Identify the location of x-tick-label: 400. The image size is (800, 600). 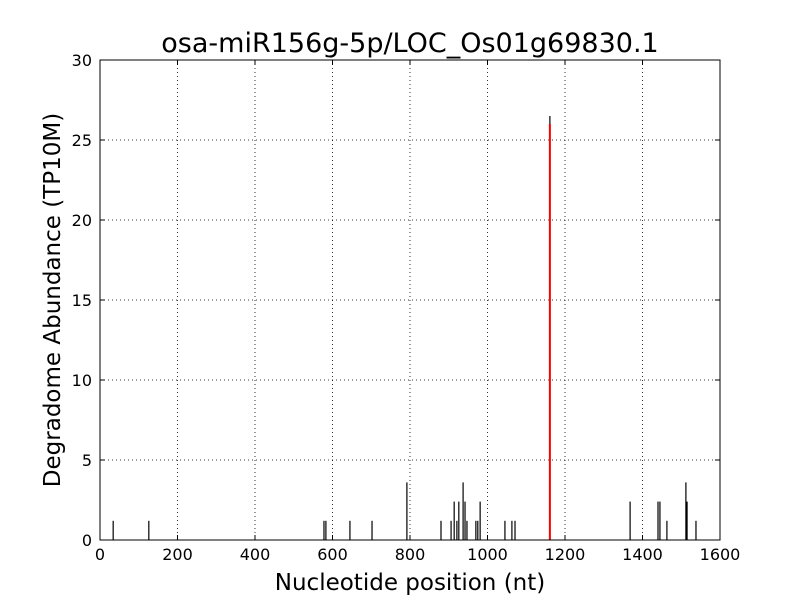
(255, 554).